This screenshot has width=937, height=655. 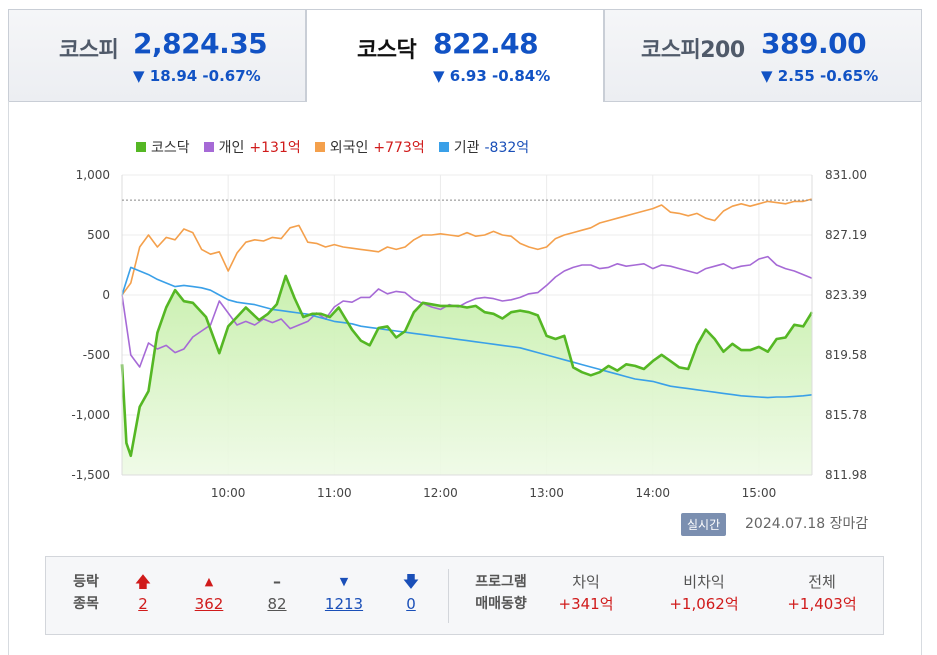 I want to click on legend-individual-swatch, so click(x=208, y=147).